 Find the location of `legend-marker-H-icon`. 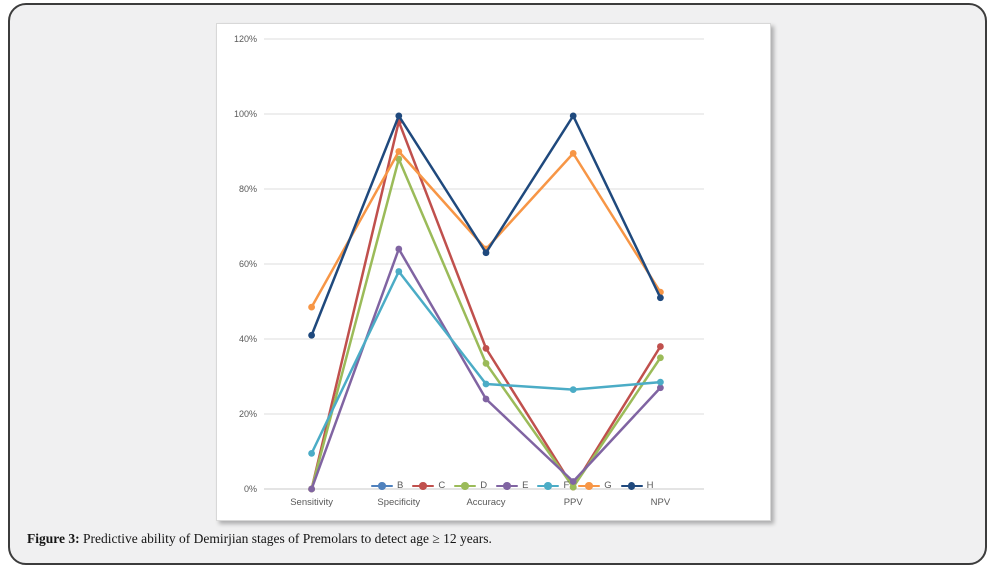

legend-marker-H-icon is located at coordinates (631, 486).